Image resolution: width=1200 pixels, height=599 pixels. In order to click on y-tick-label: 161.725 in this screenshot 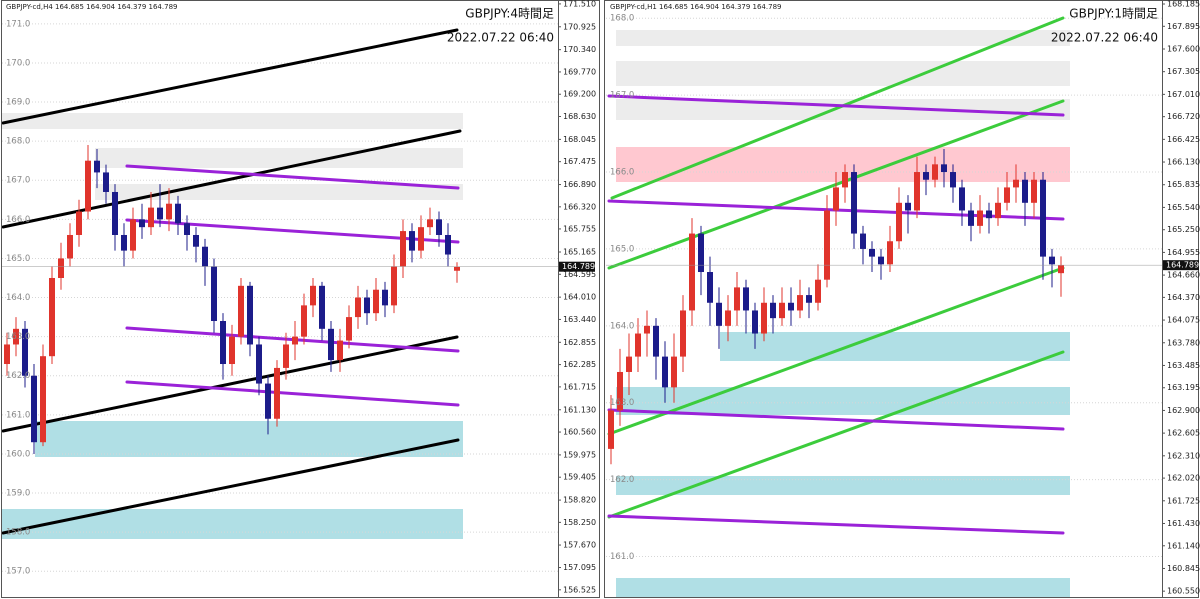, I will do `click(1183, 500)`.